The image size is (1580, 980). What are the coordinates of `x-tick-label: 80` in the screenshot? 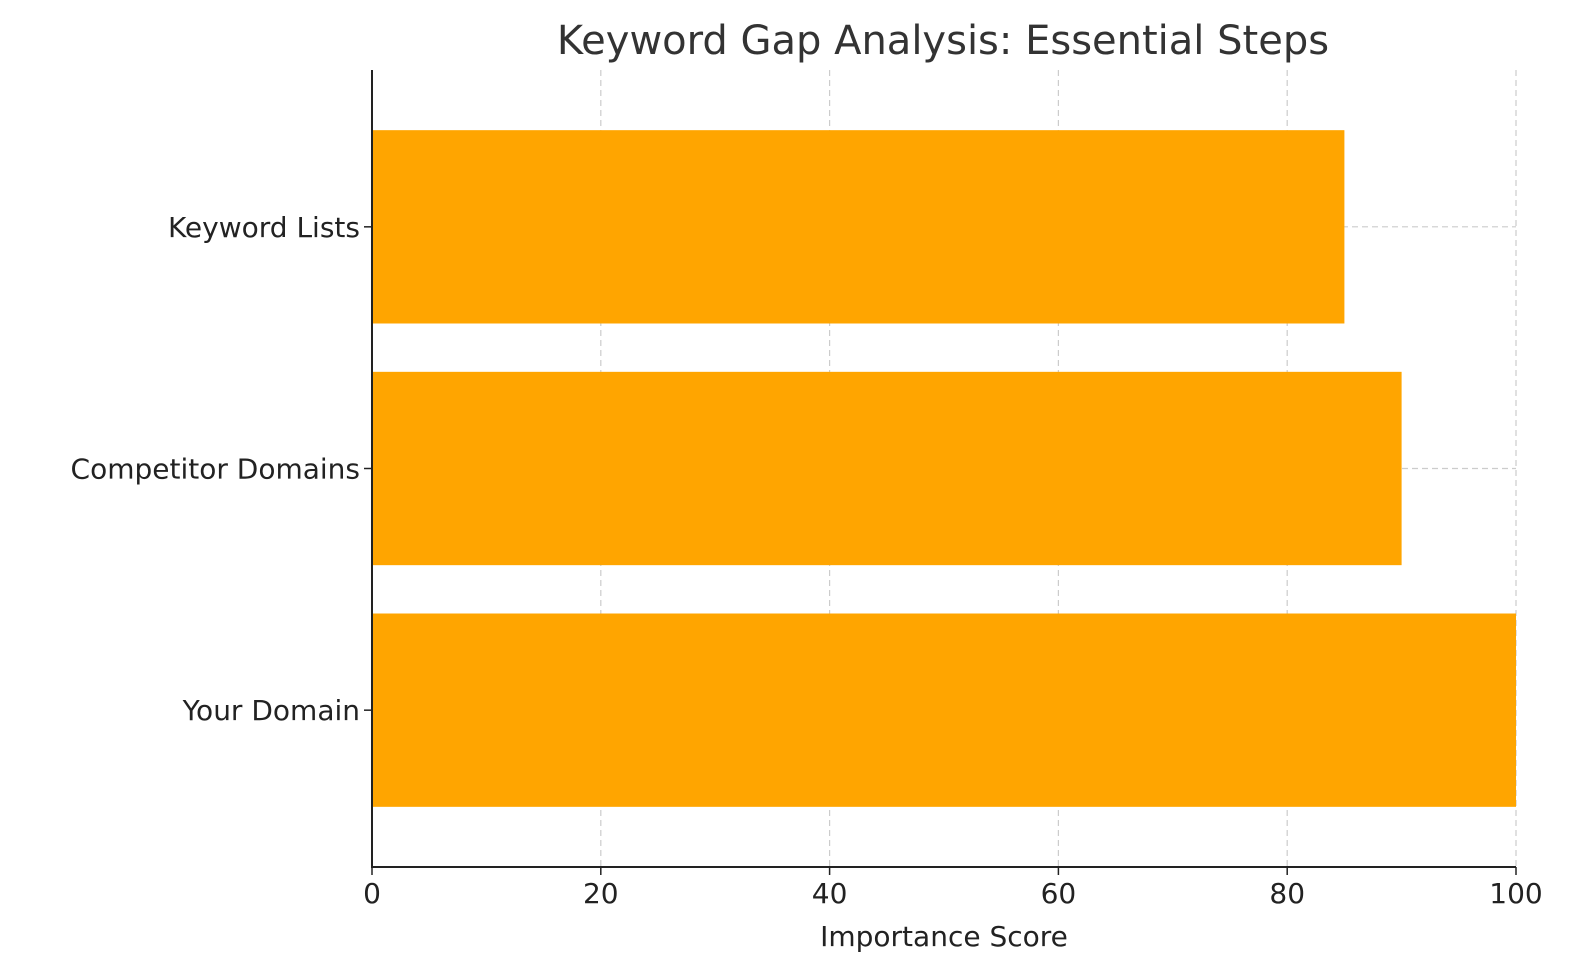 It's located at (1287, 893).